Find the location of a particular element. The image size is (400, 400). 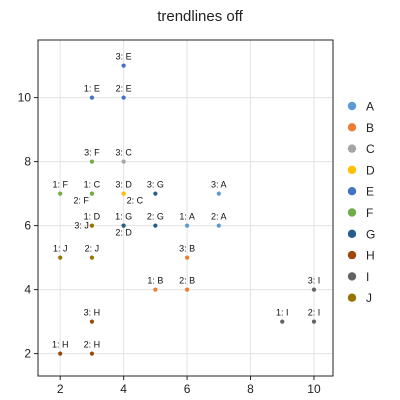

x-tick-label: 10 is located at coordinates (314, 389).